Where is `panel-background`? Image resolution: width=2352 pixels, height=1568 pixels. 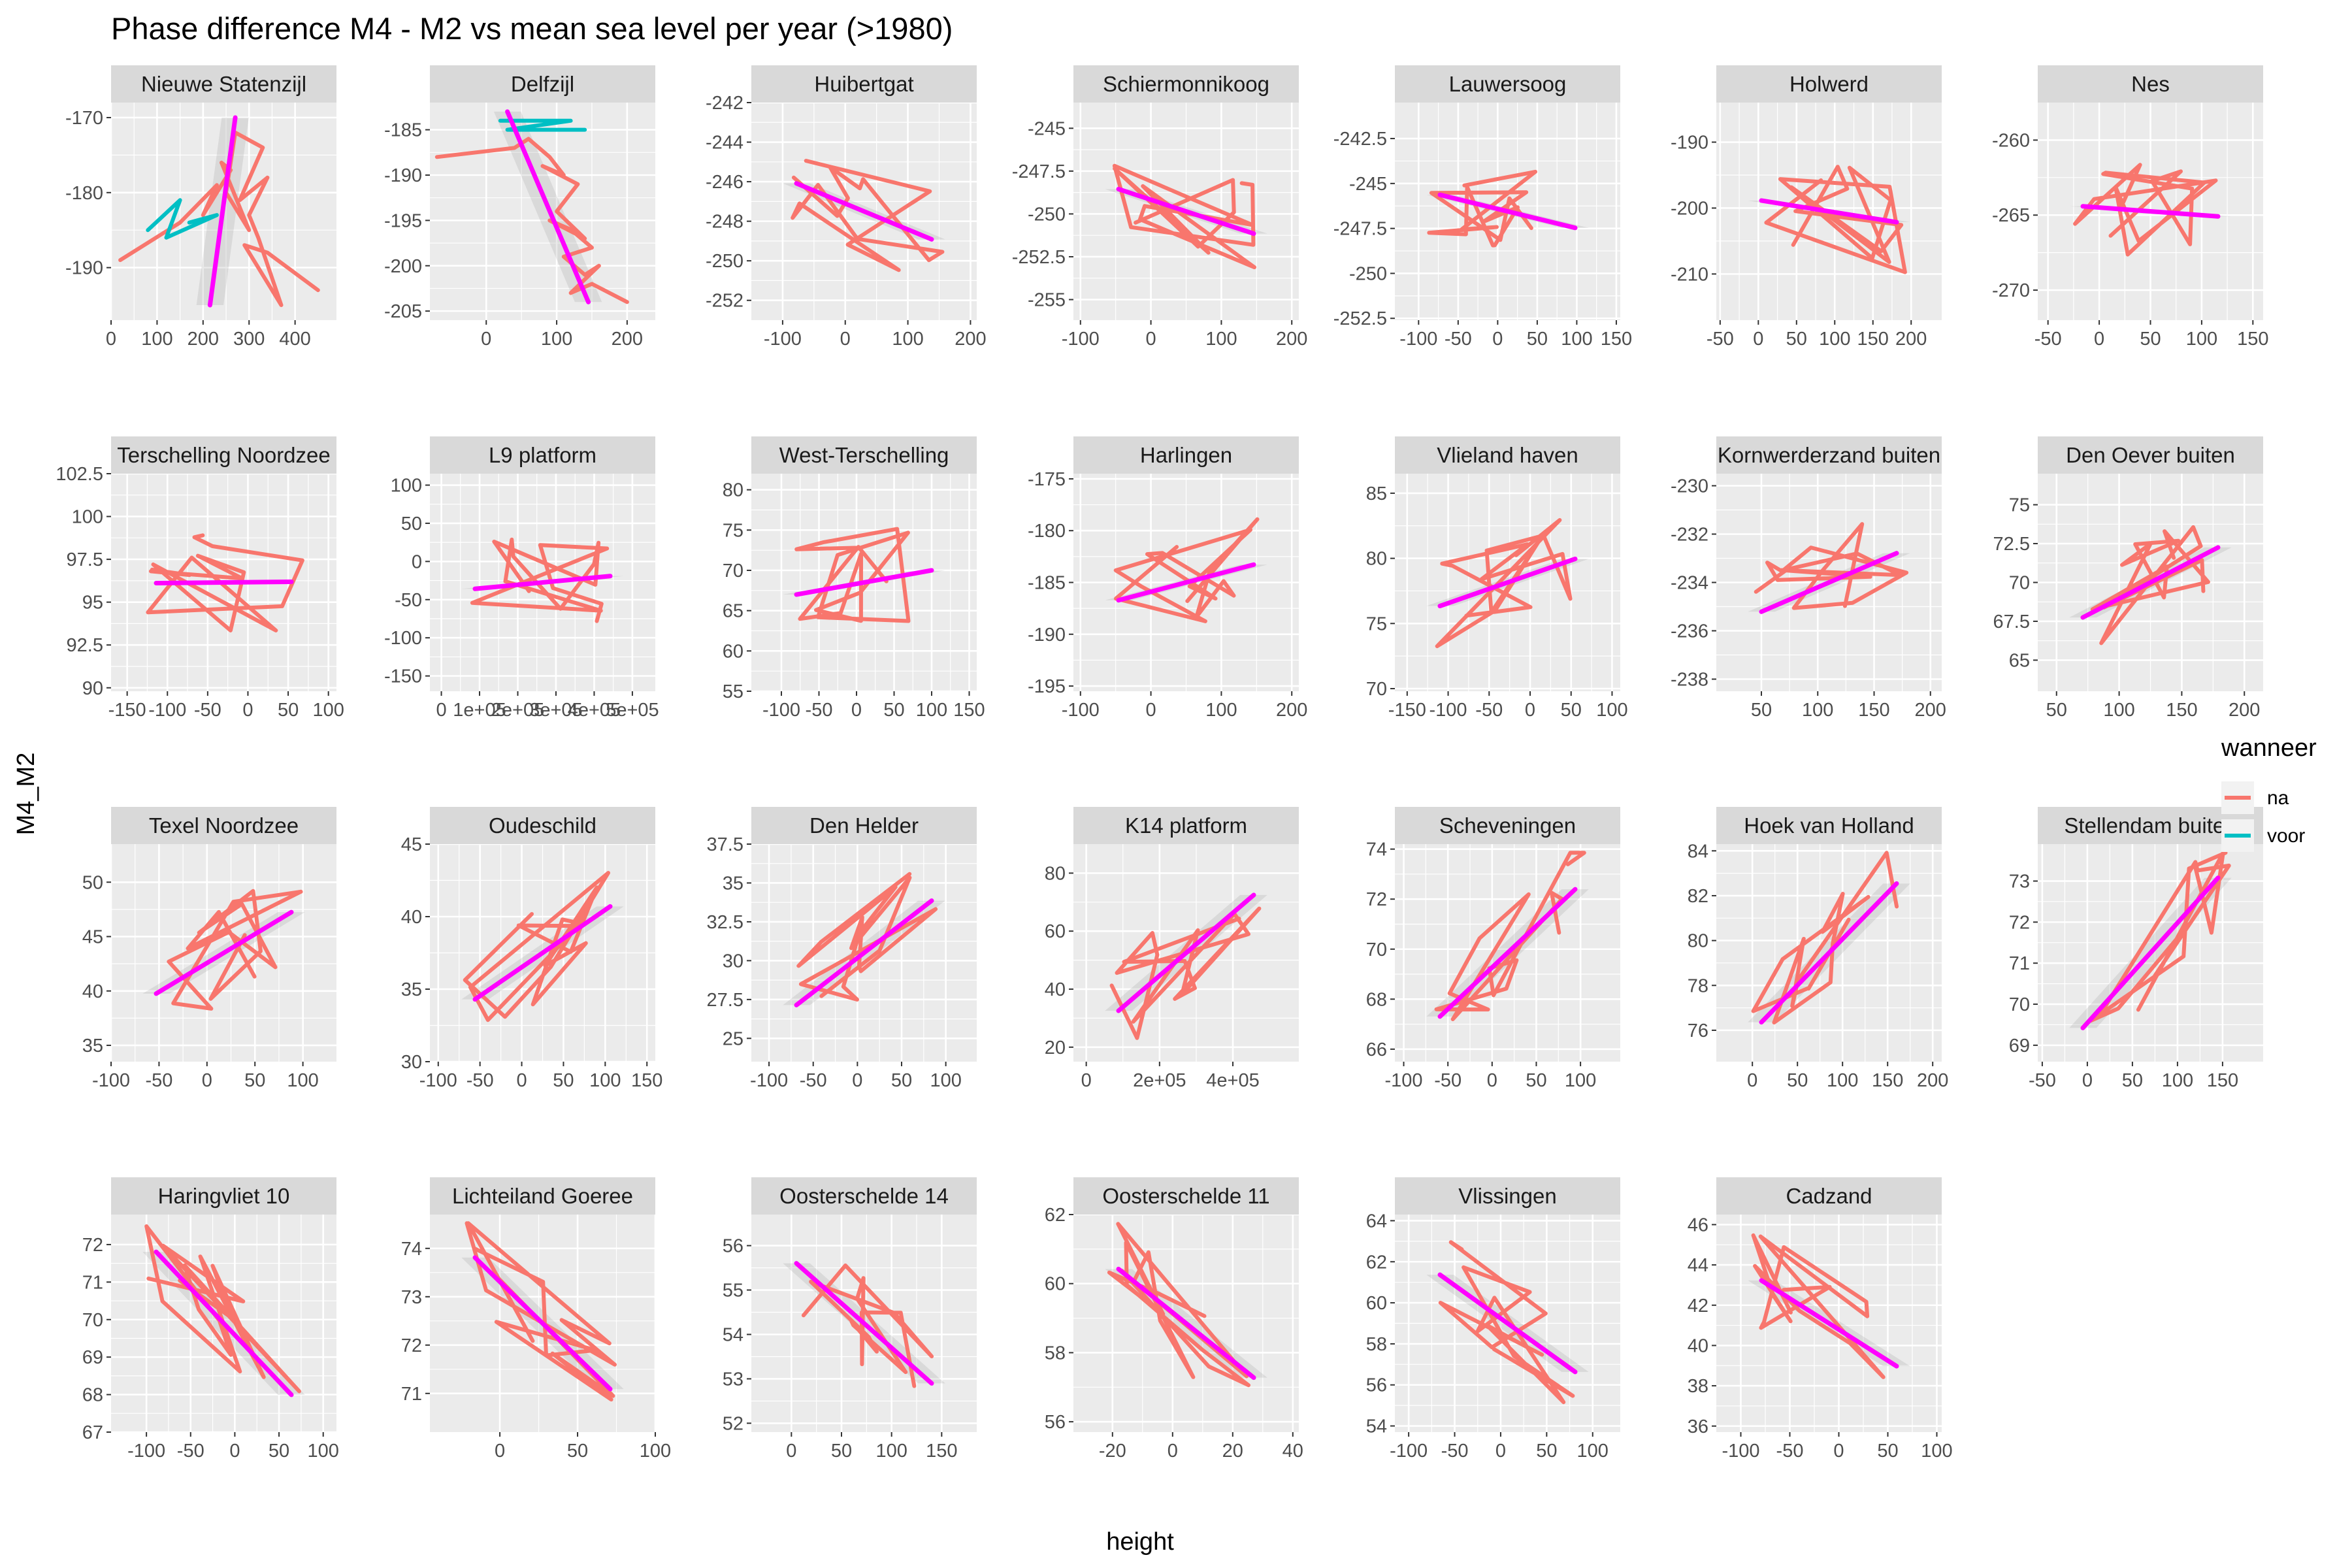 panel-background is located at coordinates (542, 211).